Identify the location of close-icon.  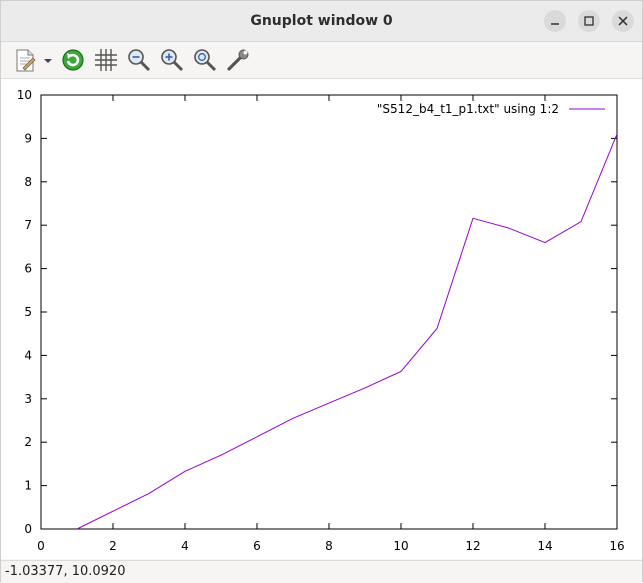
(623, 21).